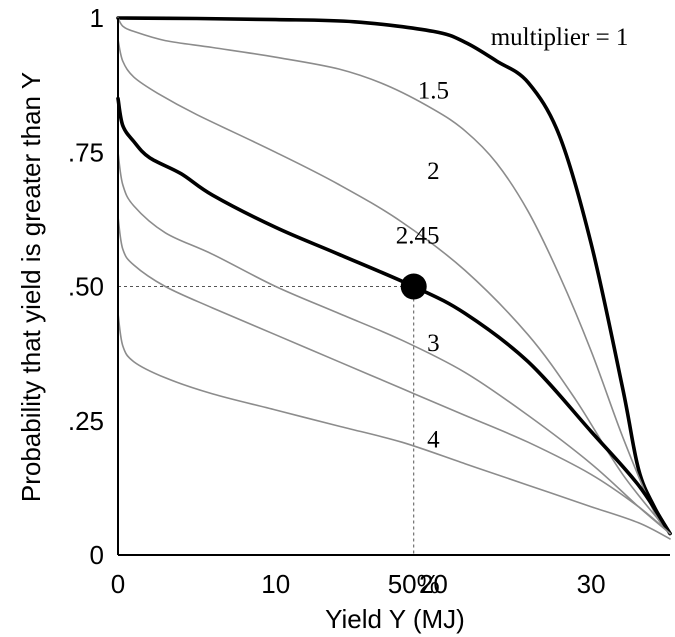  Describe the element at coordinates (433, 440) in the screenshot. I see `curve-label: 4` at that location.